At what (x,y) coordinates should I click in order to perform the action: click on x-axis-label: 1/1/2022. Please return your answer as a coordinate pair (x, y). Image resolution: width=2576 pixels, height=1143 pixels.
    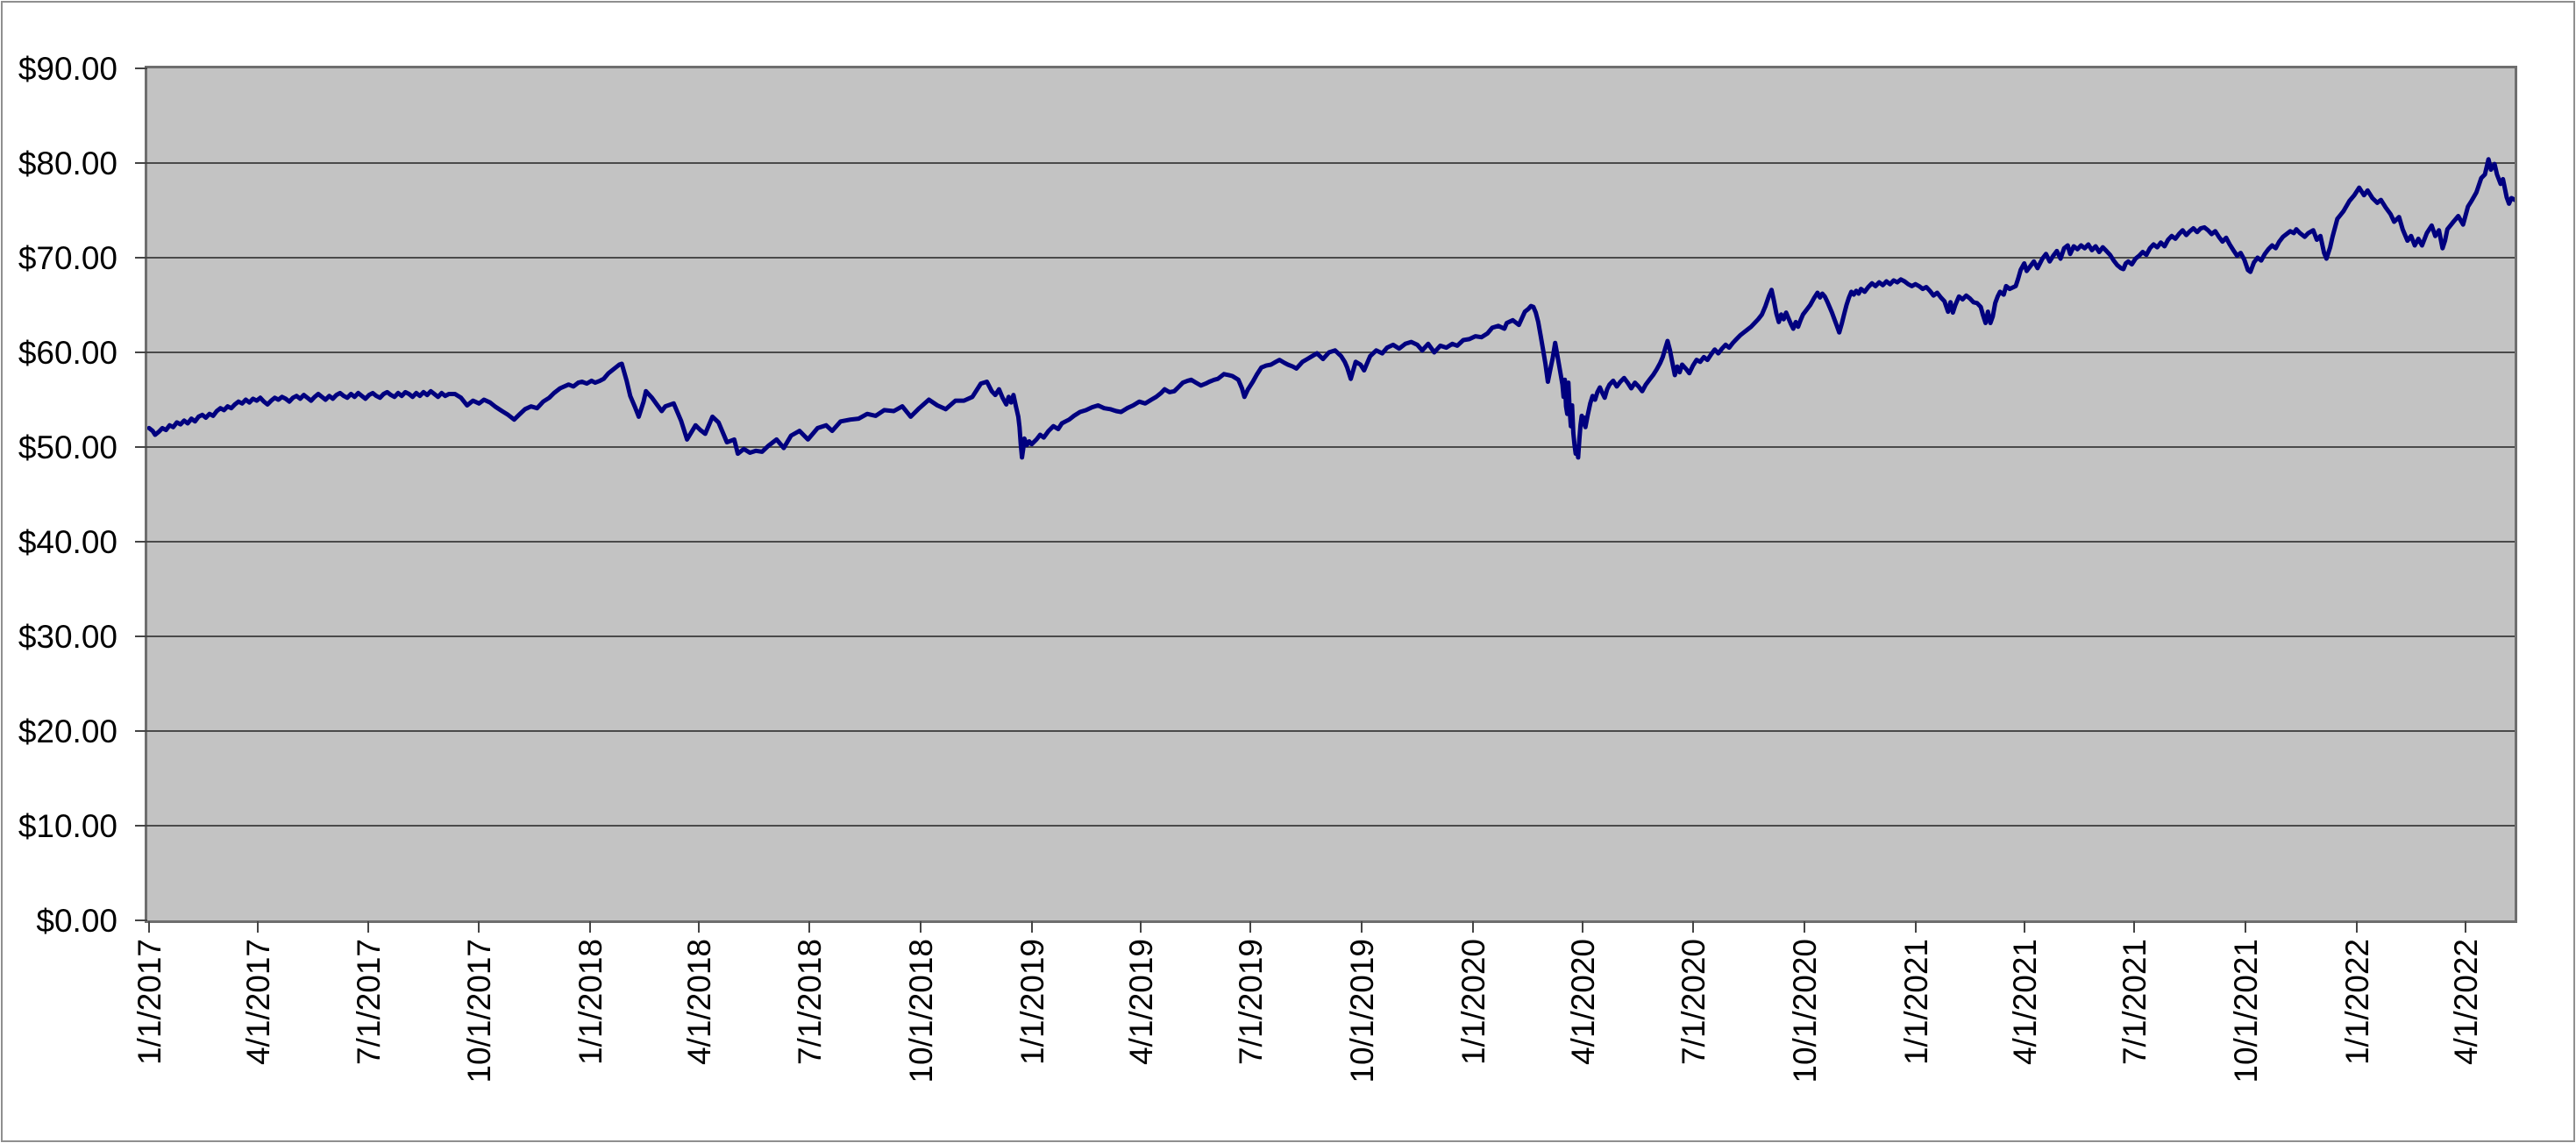
    Looking at the image, I should click on (2356, 1002).